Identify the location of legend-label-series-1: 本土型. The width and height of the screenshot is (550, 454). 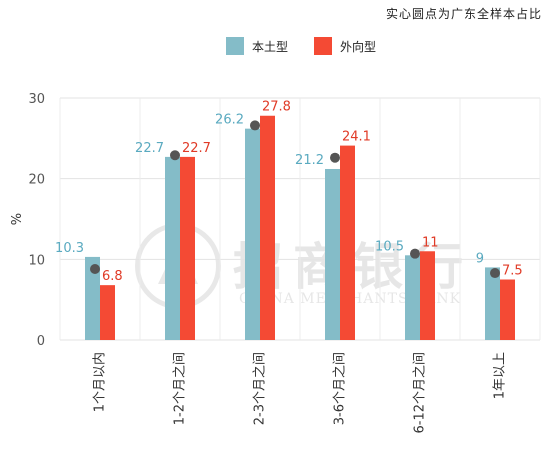
(270, 46).